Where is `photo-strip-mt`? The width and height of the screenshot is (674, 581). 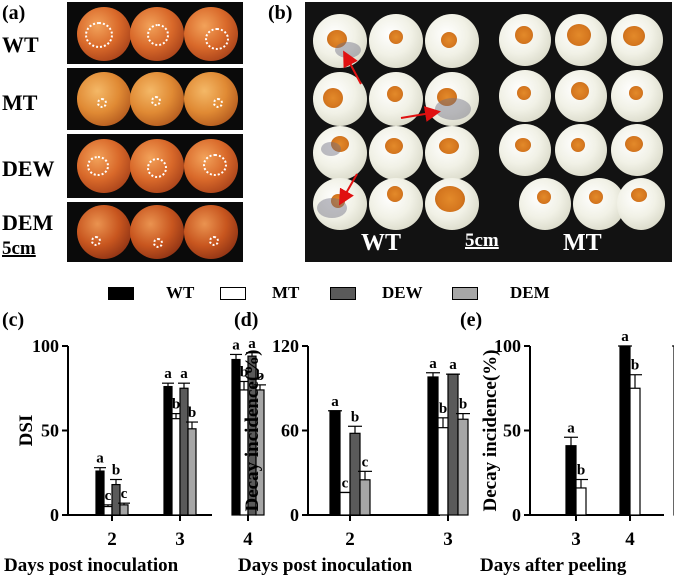
photo-strip-mt is located at coordinates (155, 99).